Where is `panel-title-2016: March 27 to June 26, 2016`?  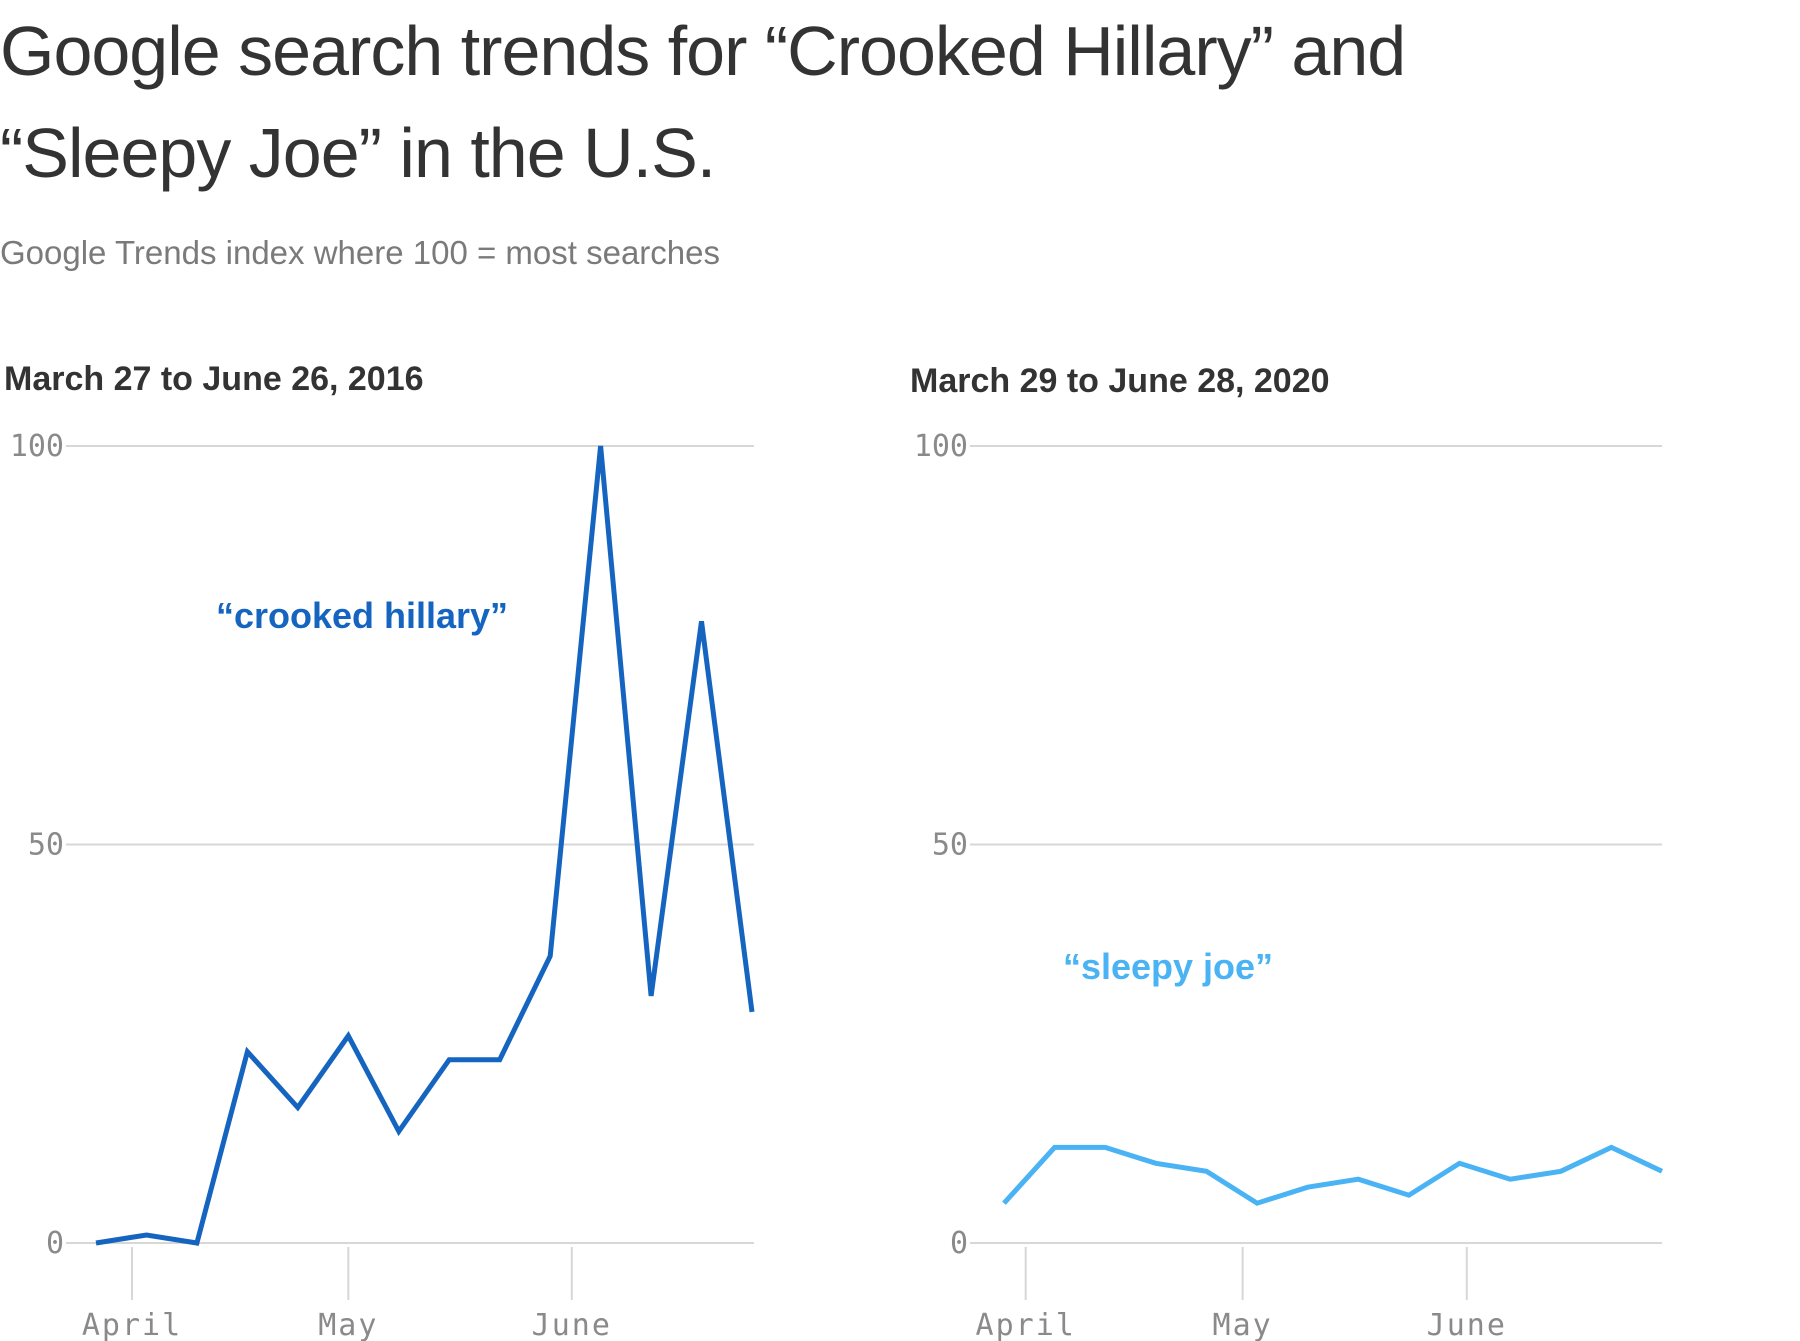
panel-title-2016: March 27 to June 26, 2016 is located at coordinates (214, 379).